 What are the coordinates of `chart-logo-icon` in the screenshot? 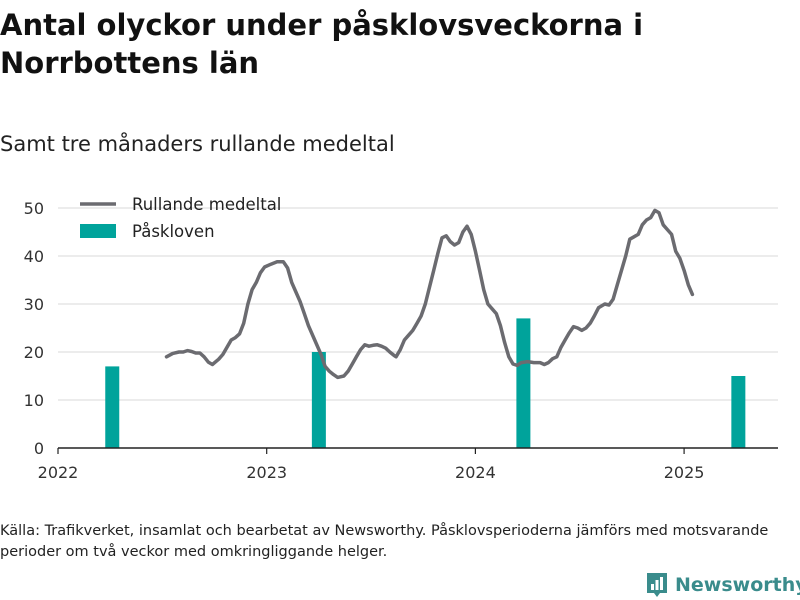 It's located at (657, 585).